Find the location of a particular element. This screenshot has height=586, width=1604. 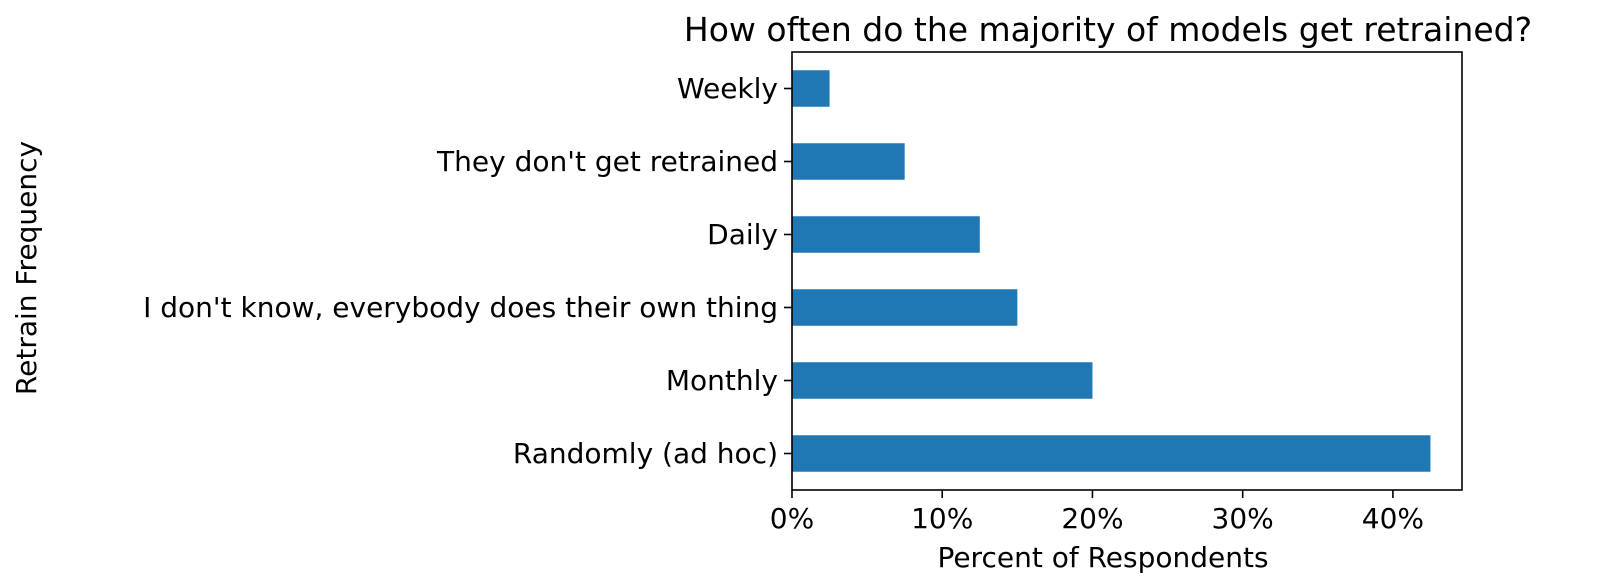

x-ticks-group: 0% 10% 20% 30% 40% is located at coordinates (1097, 512).